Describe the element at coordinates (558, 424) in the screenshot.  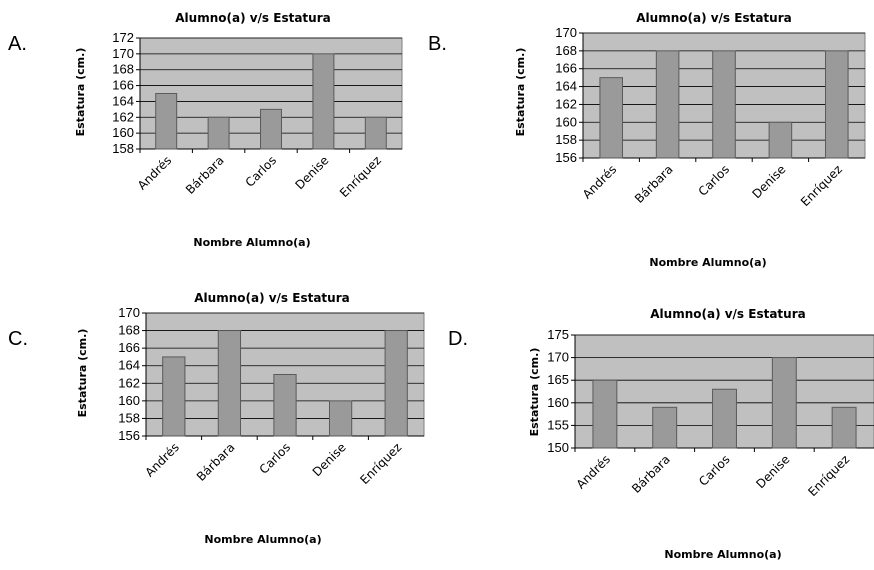
I see `y-tick-label: 155` at that location.